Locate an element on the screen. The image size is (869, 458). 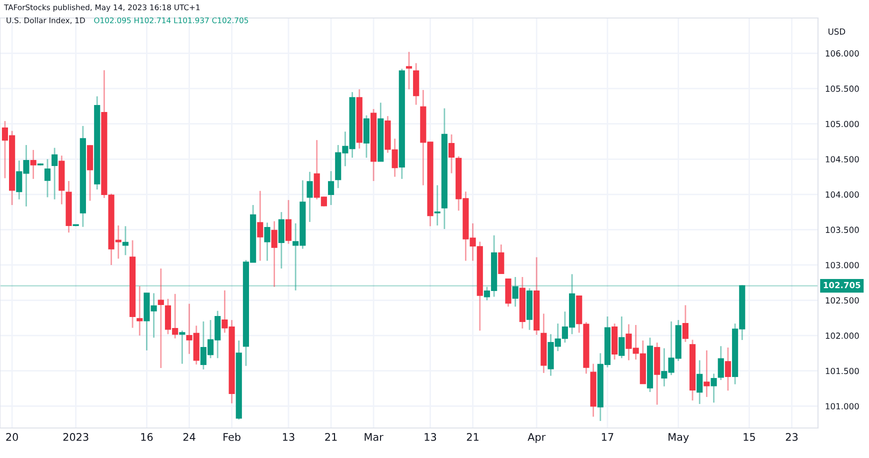
y-tick-label: 104.500 is located at coordinates (842, 159).